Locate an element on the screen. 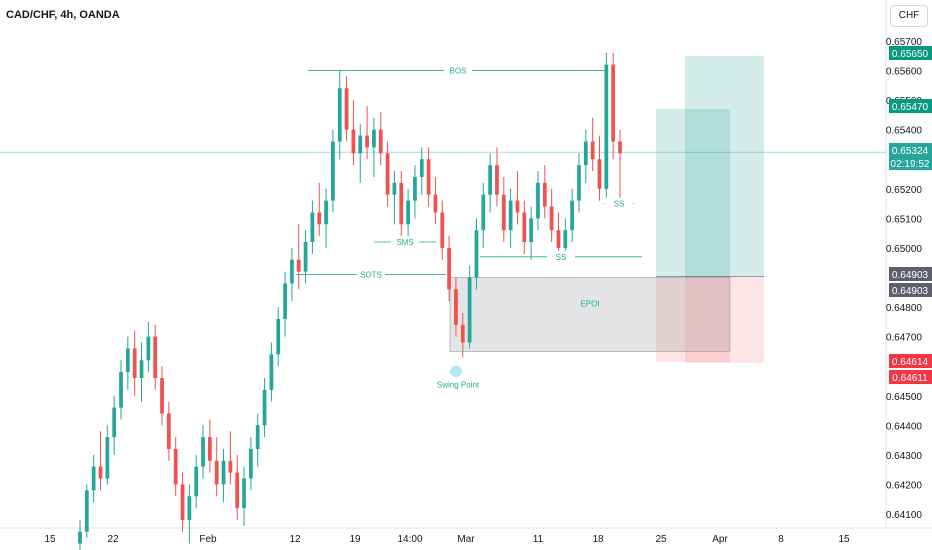 The width and height of the screenshot is (932, 550). y-tick-label: 0.65200 is located at coordinates (904, 190).